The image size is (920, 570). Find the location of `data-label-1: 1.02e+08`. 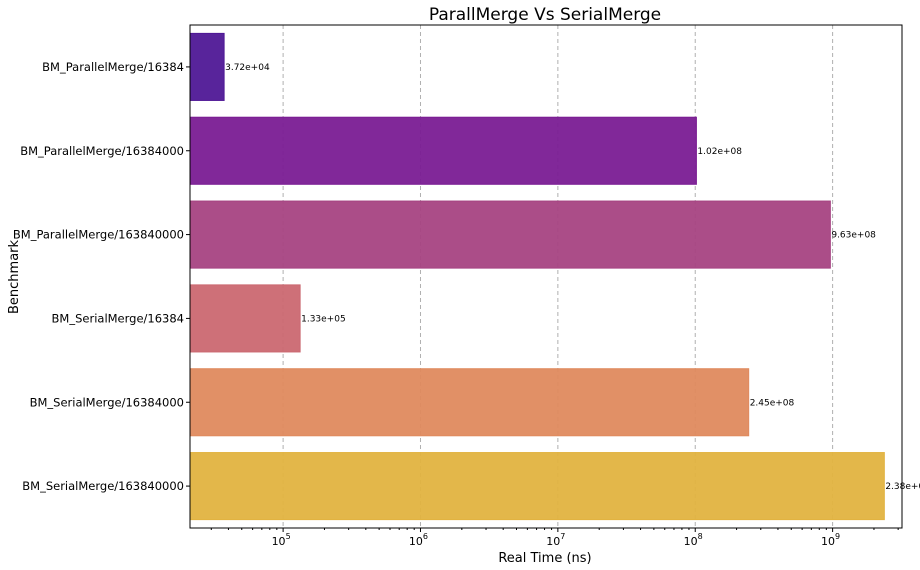

data-label-1: 1.02e+08 is located at coordinates (719, 152).